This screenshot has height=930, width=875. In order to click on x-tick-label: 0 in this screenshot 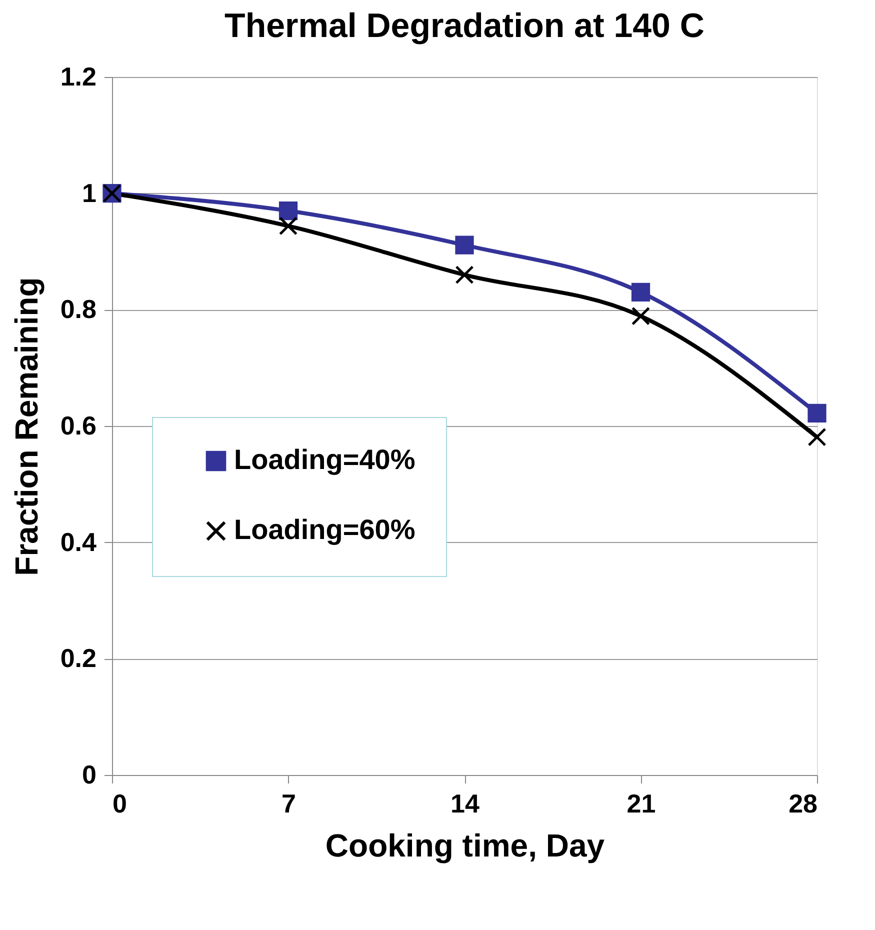, I will do `click(119, 803)`.